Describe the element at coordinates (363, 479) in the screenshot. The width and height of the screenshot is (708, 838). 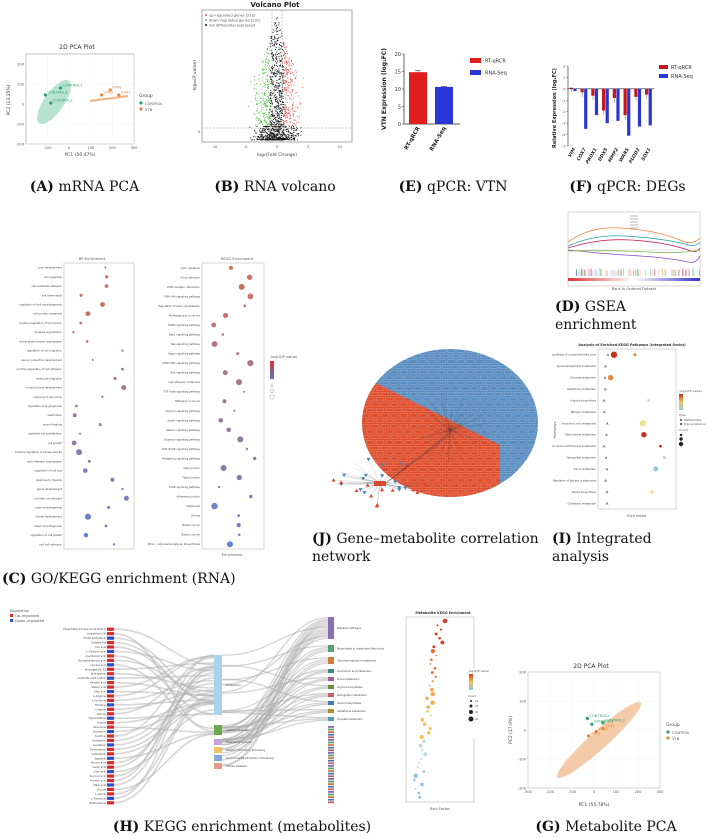
I see `gene-node` at that location.